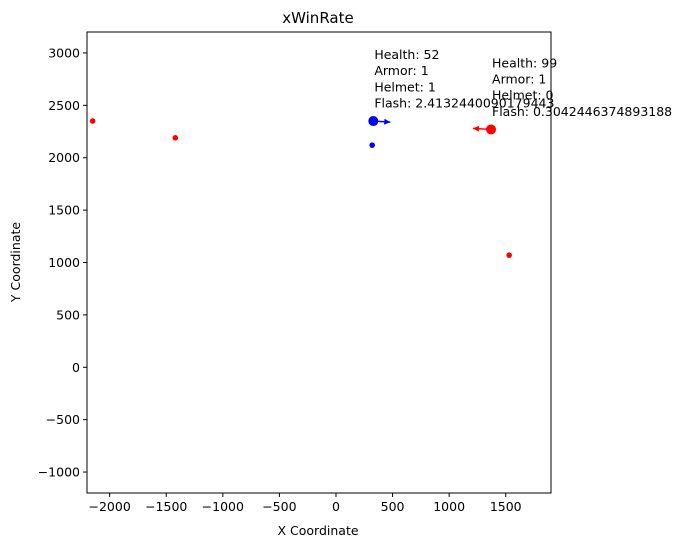 The height and width of the screenshot is (547, 699). What do you see at coordinates (279, 506) in the screenshot?
I see `x-tick-label: −500` at bounding box center [279, 506].